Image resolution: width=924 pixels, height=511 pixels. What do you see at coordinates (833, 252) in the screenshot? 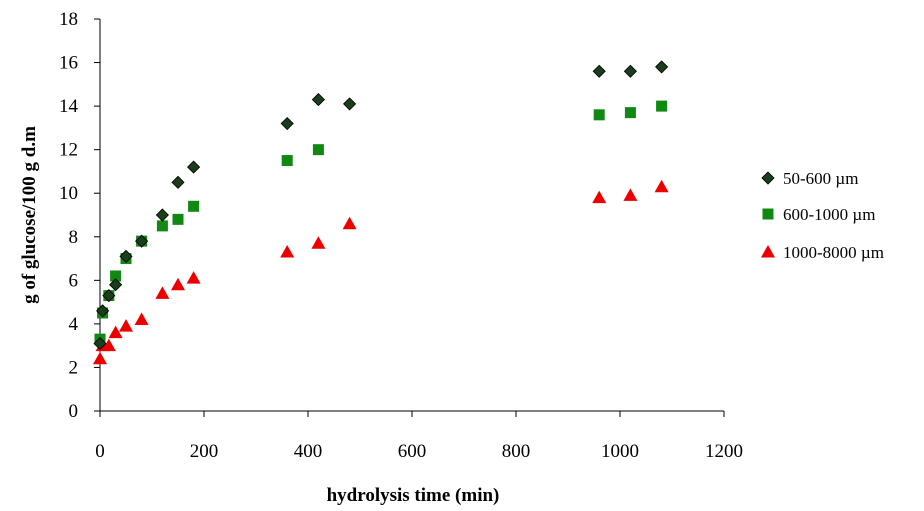
I see `legend-label: 1000-8000 µm` at bounding box center [833, 252].